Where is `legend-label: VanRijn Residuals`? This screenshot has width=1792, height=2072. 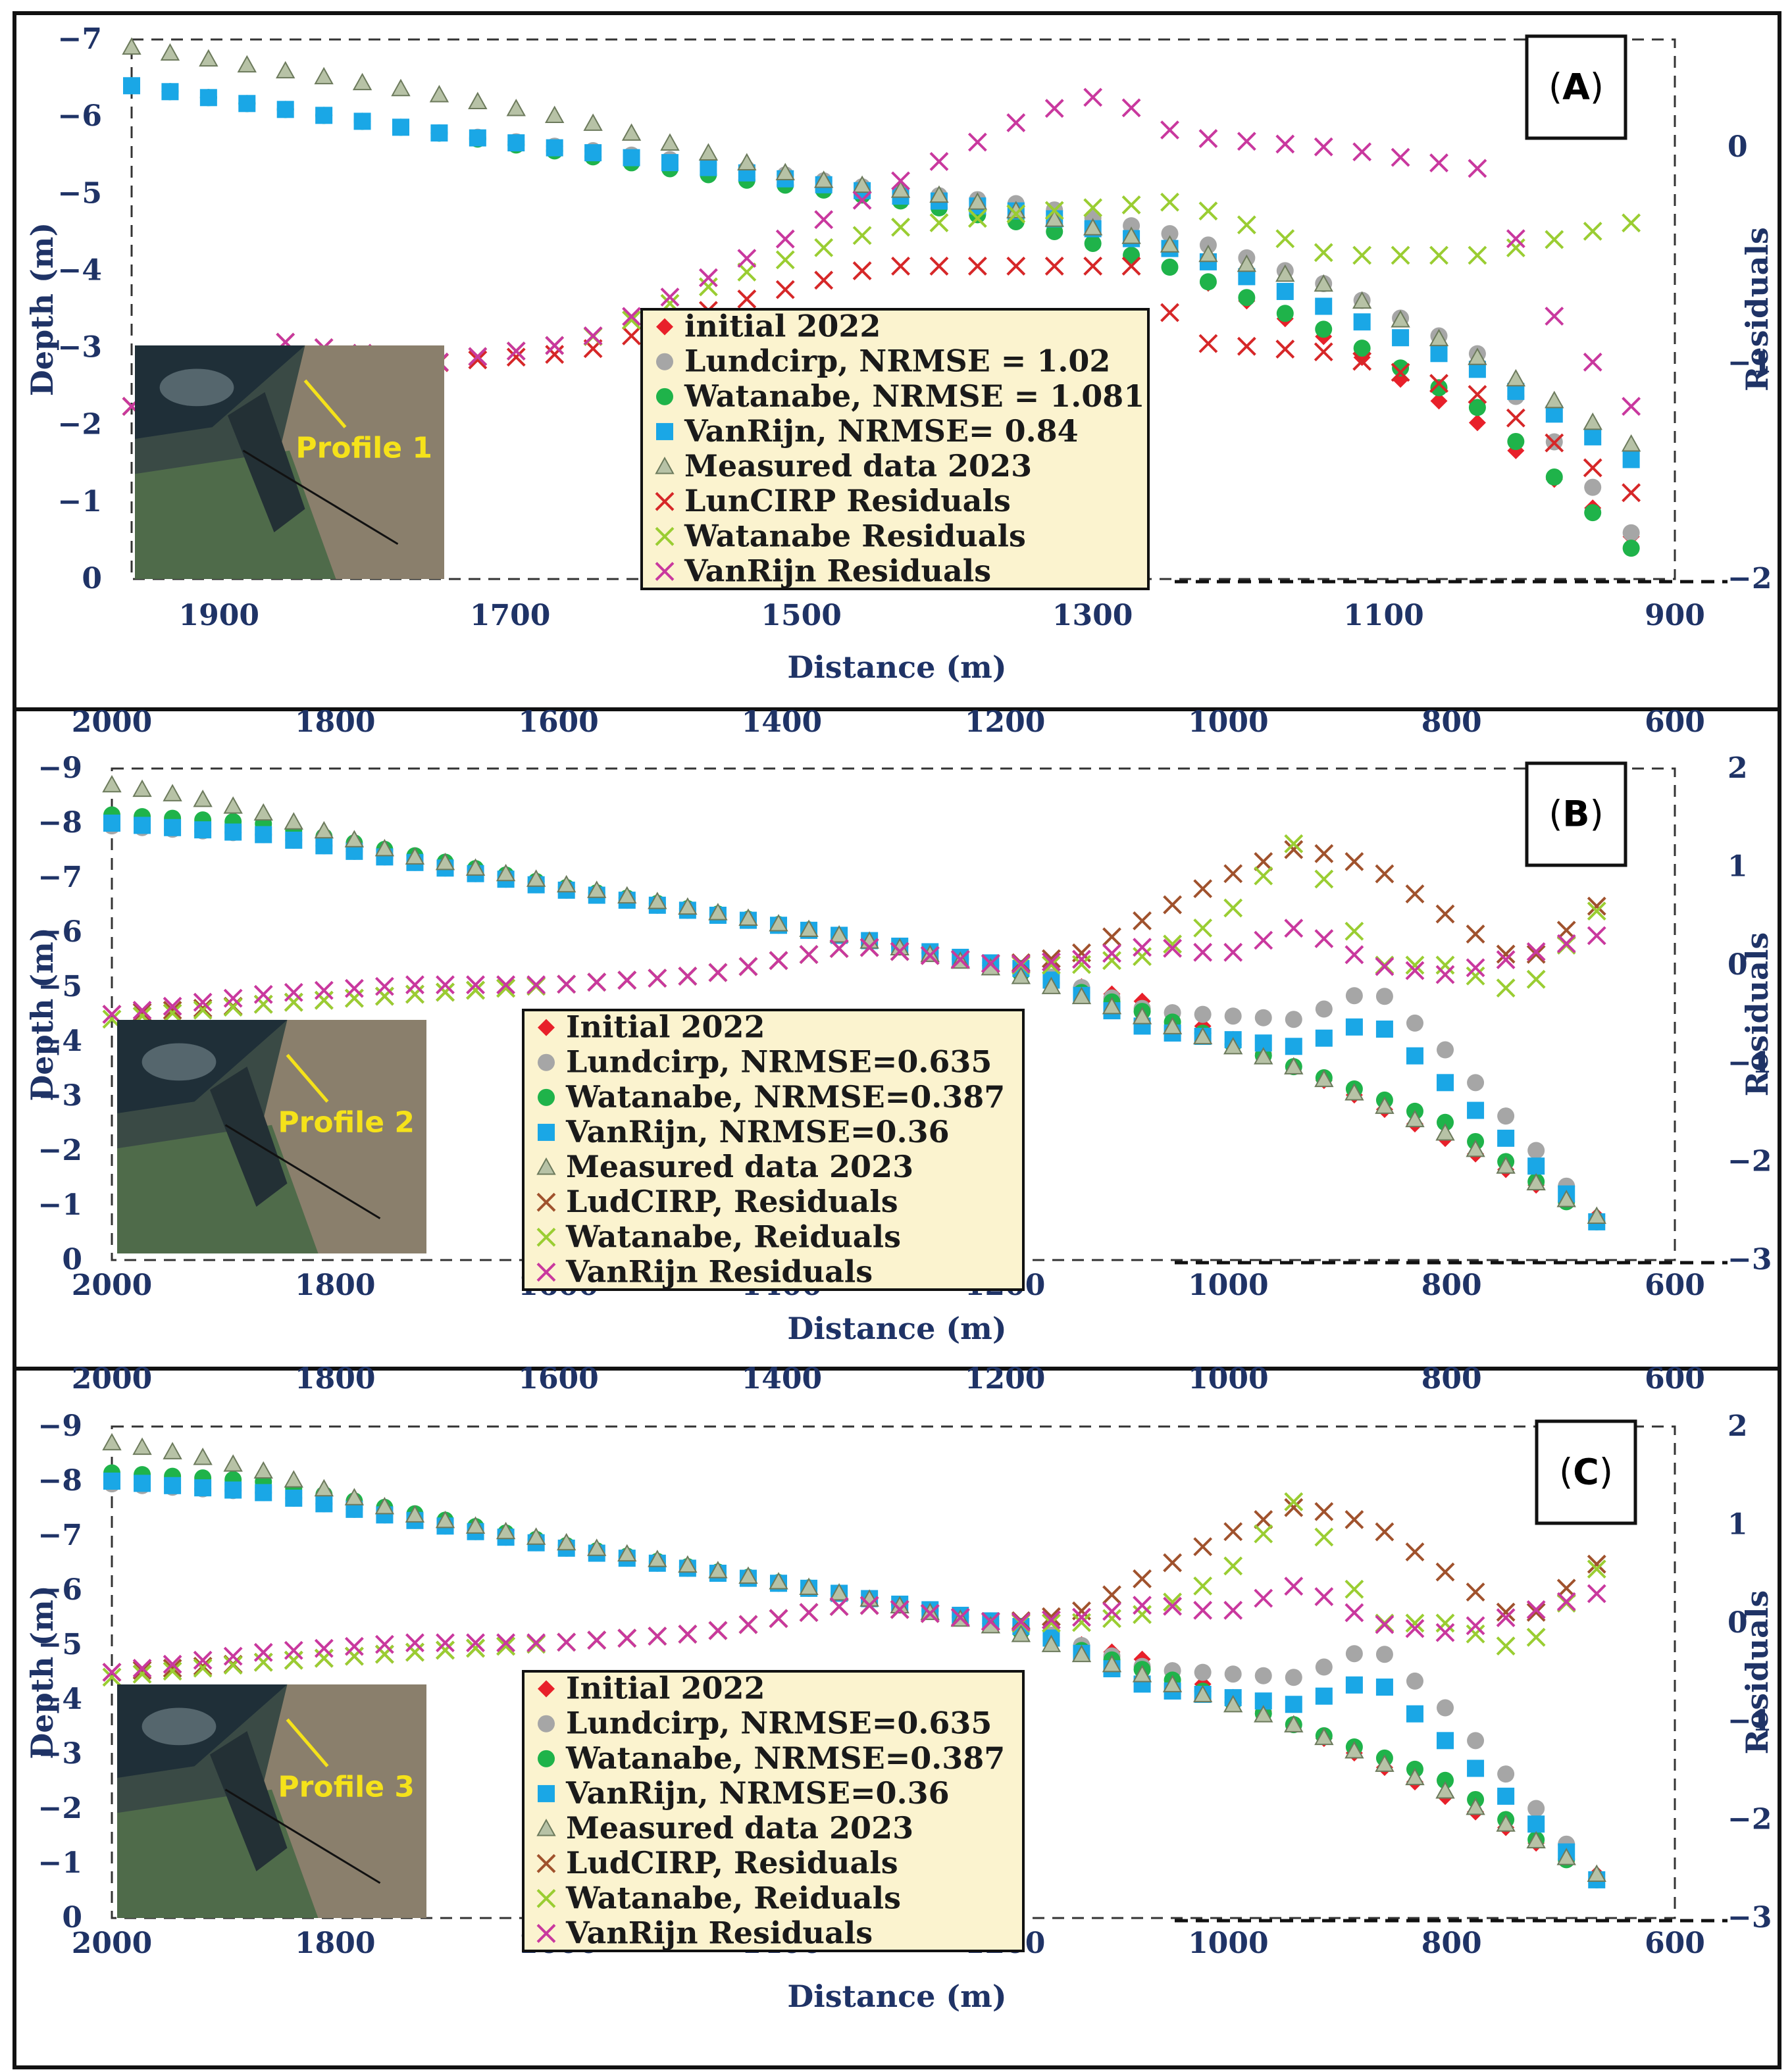
legend-label: VanRijn Residuals is located at coordinates (719, 1932).